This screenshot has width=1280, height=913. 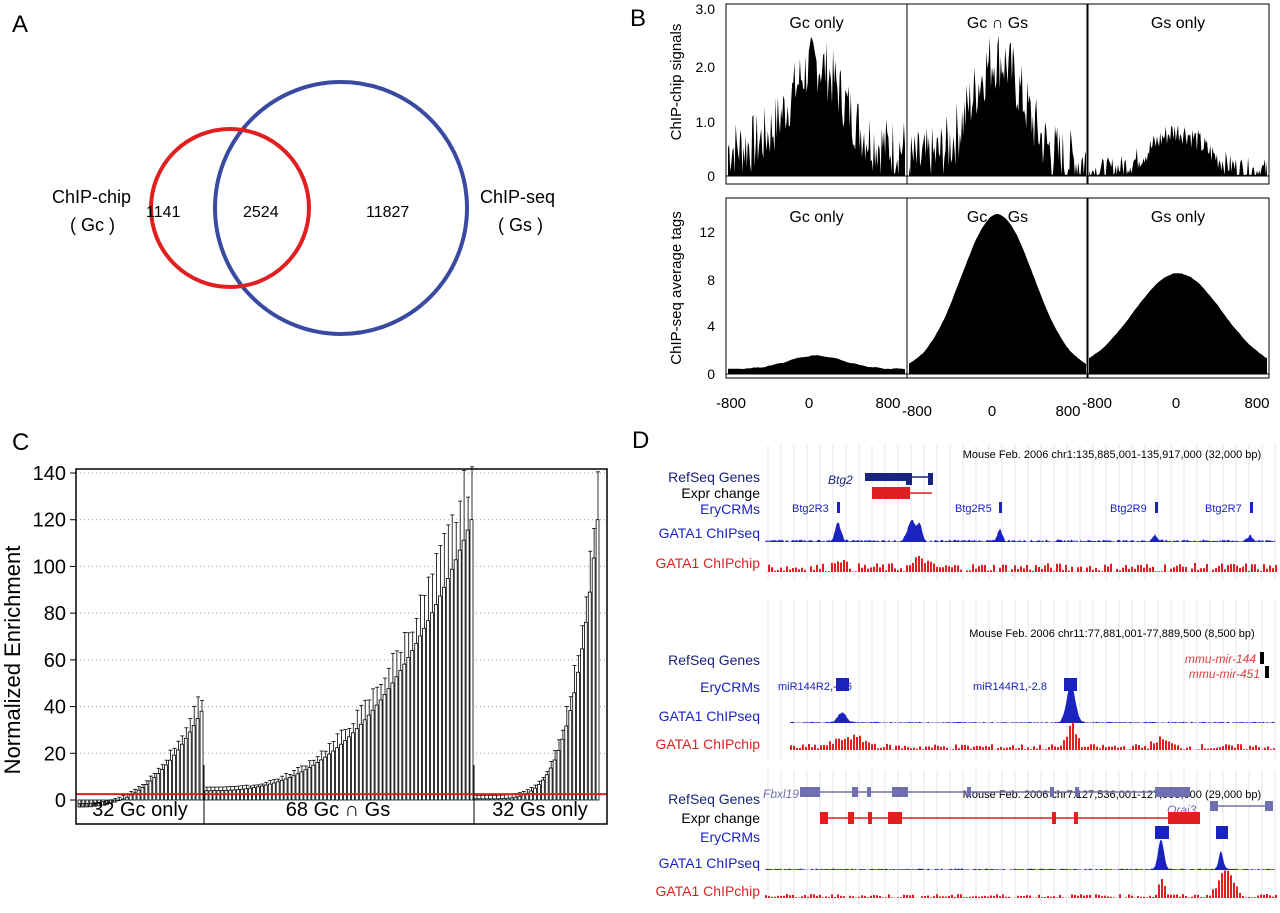 What do you see at coordinates (60, 801) in the screenshot?
I see `c-ytick-0: 0` at bounding box center [60, 801].